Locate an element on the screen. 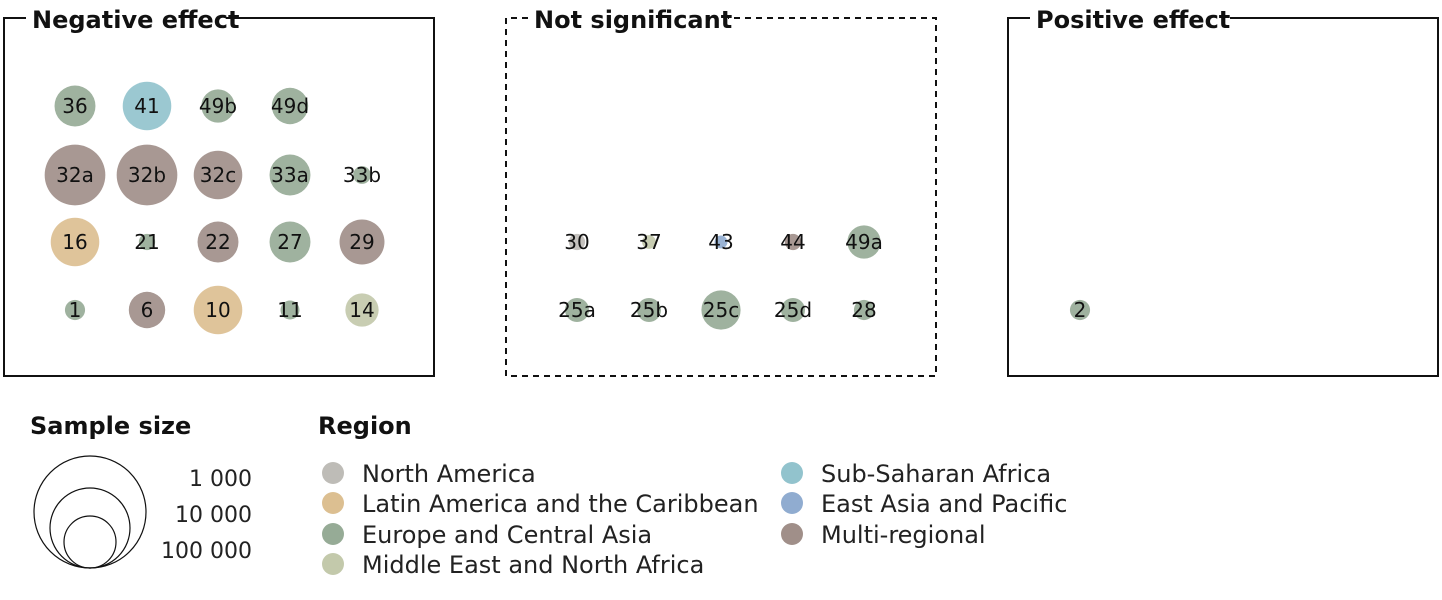  bubble-label-27: 27 is located at coordinates (289, 242).